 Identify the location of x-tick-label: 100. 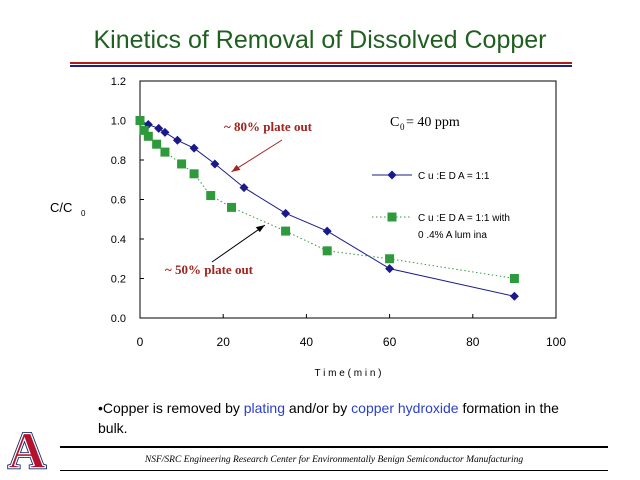
(556, 342).